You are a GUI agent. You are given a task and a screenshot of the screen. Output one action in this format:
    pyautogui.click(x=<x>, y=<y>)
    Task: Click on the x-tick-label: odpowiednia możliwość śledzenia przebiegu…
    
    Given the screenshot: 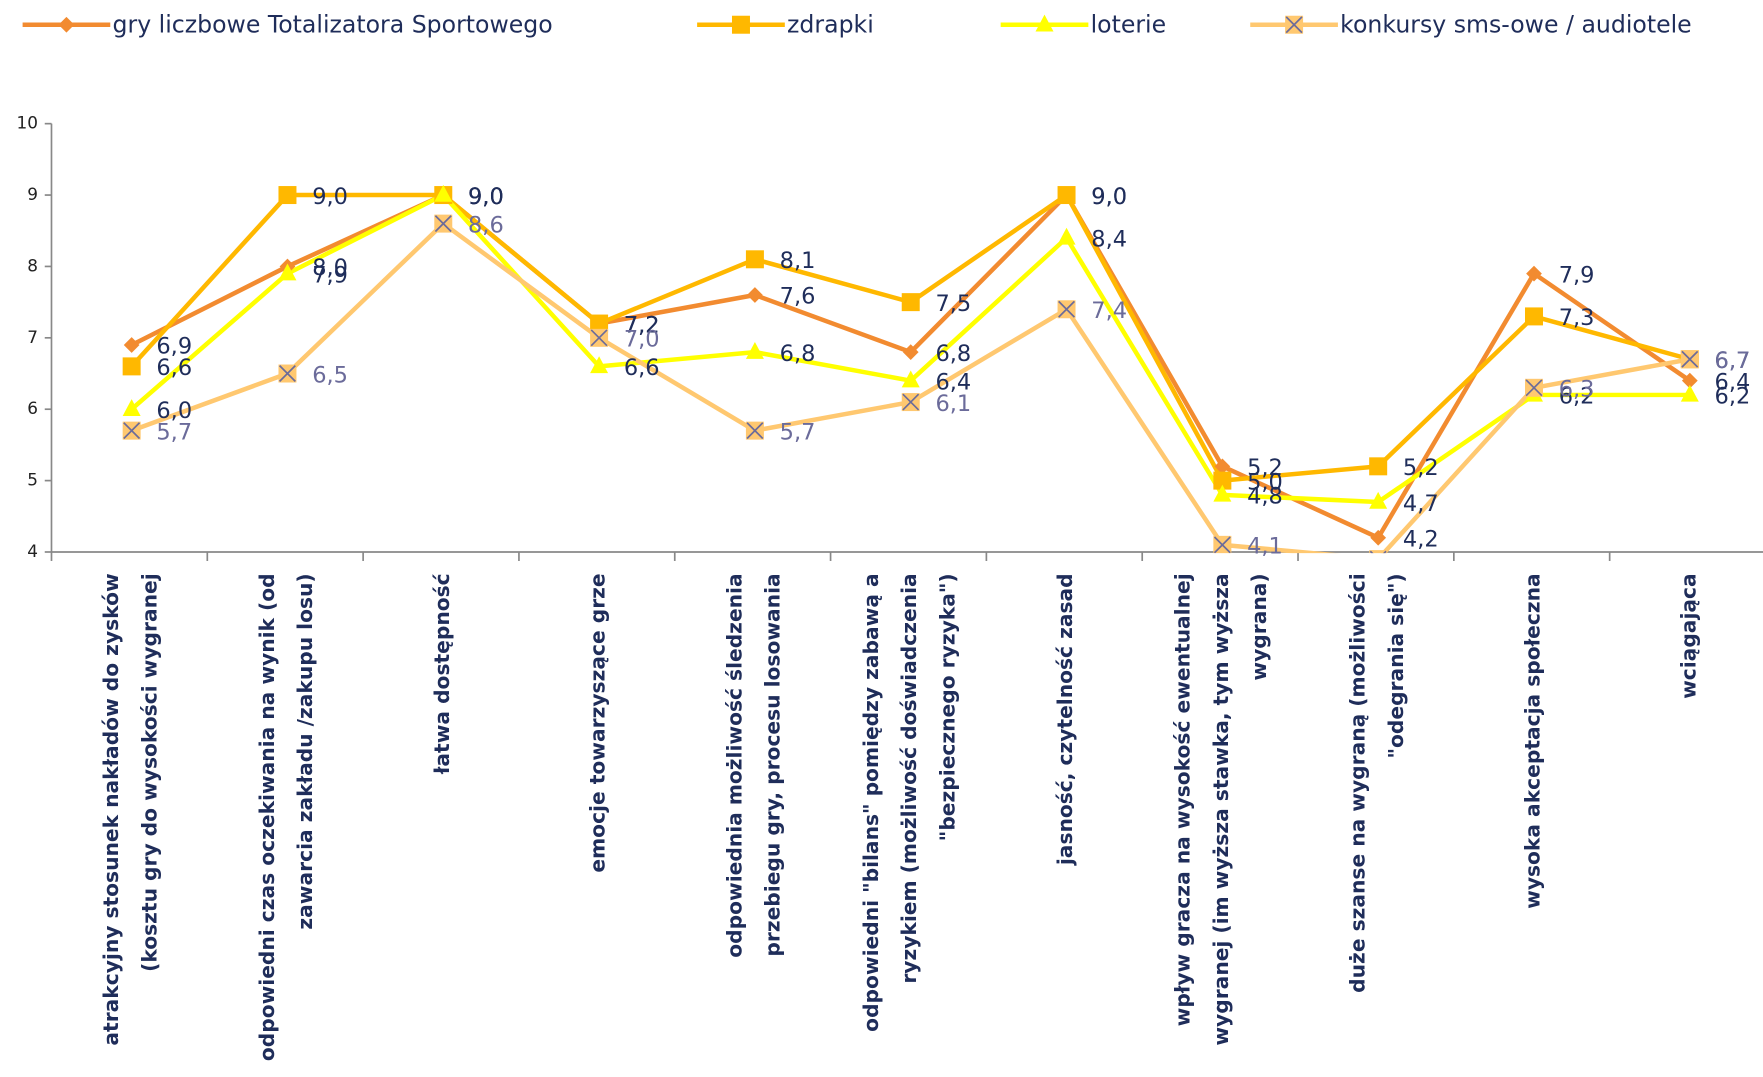 What is the action you would take?
    pyautogui.click(x=753, y=765)
    